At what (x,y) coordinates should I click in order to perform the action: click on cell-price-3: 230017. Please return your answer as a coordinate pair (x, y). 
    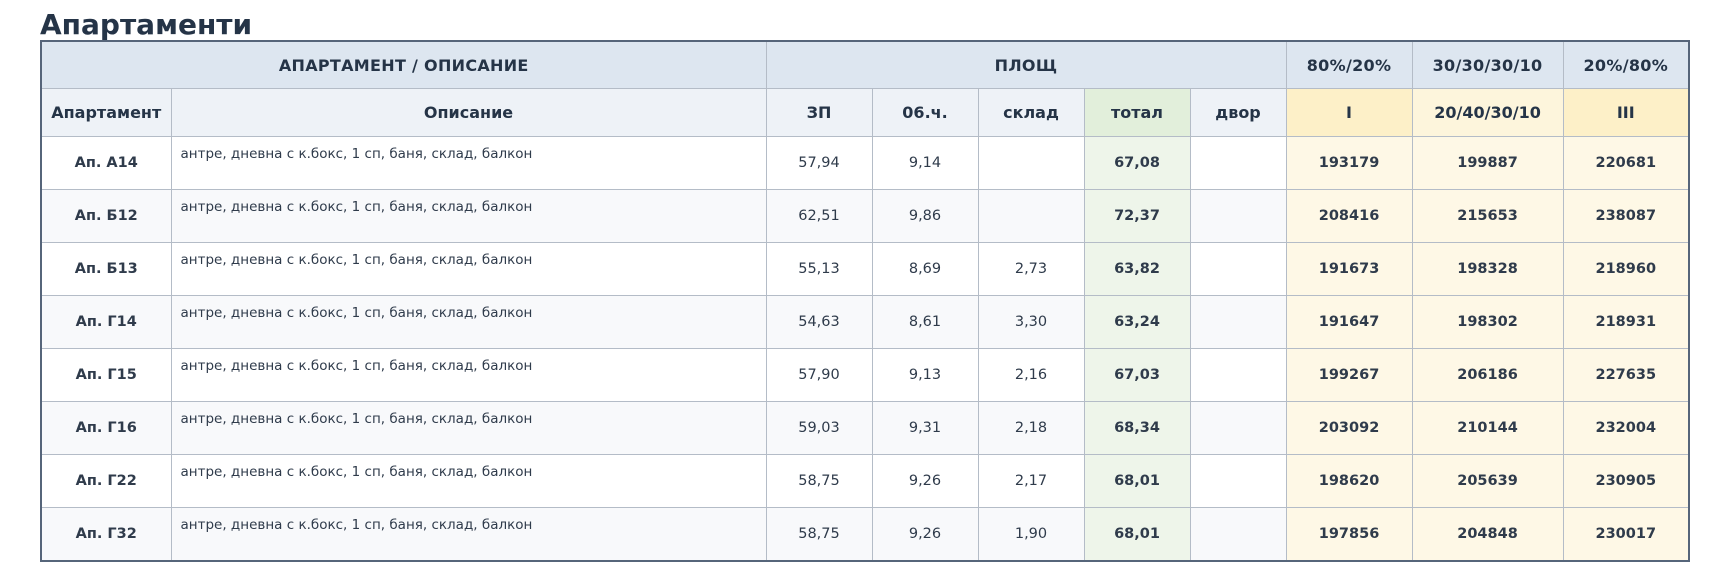
    Looking at the image, I should click on (1626, 534).